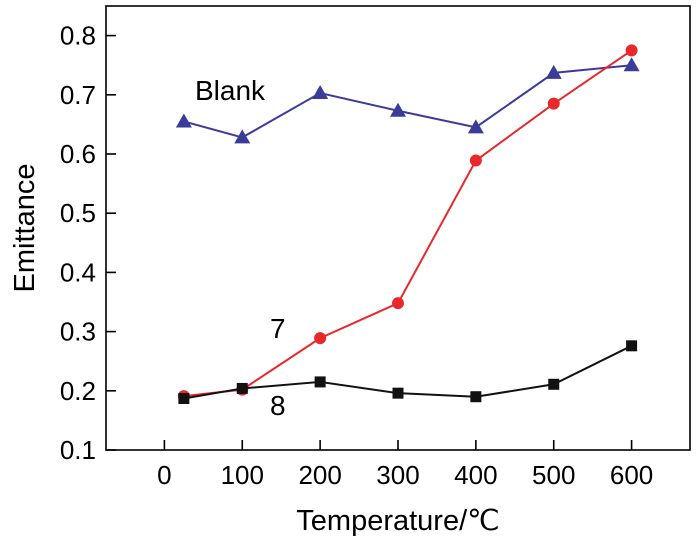 This screenshot has width=700, height=536. What do you see at coordinates (278, 328) in the screenshot?
I see `series-label: 7` at bounding box center [278, 328].